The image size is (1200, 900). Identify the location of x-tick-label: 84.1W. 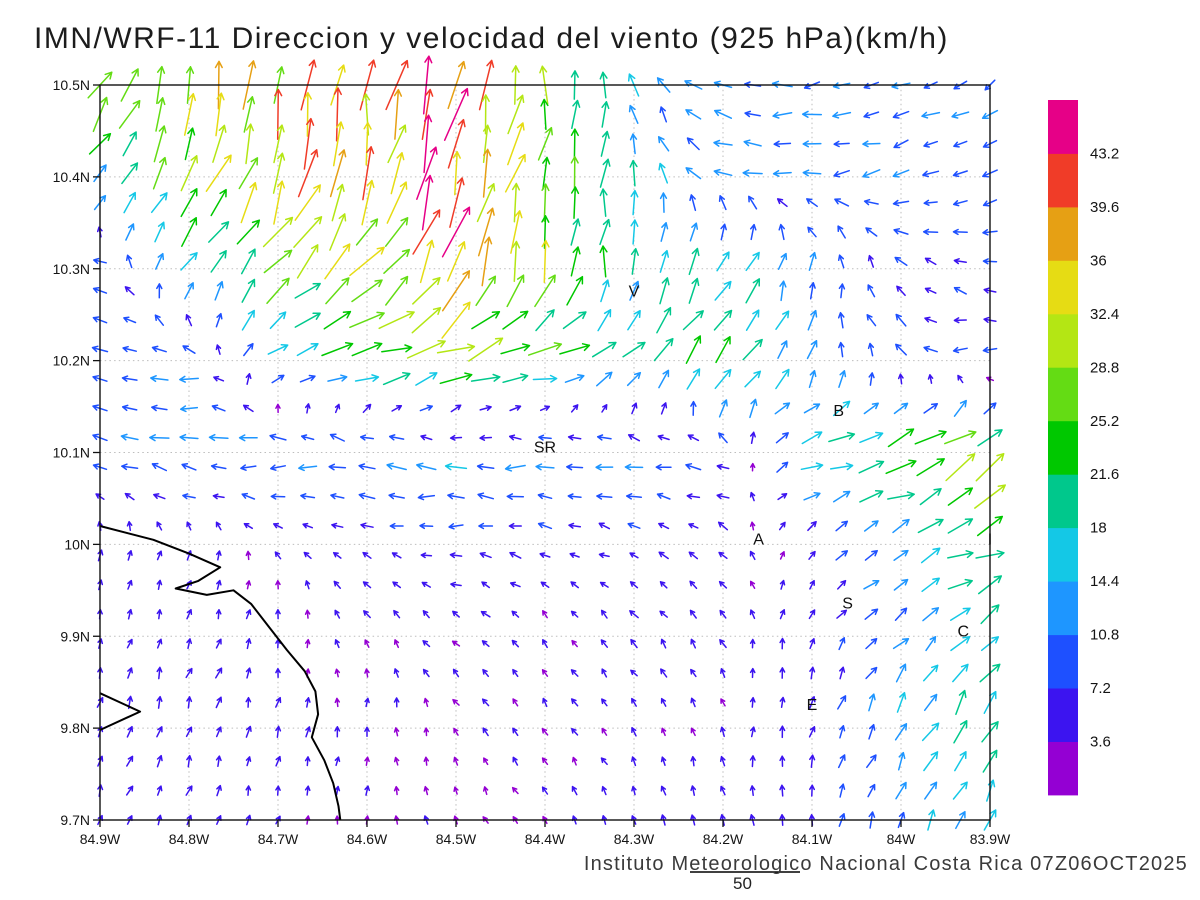
(812, 839).